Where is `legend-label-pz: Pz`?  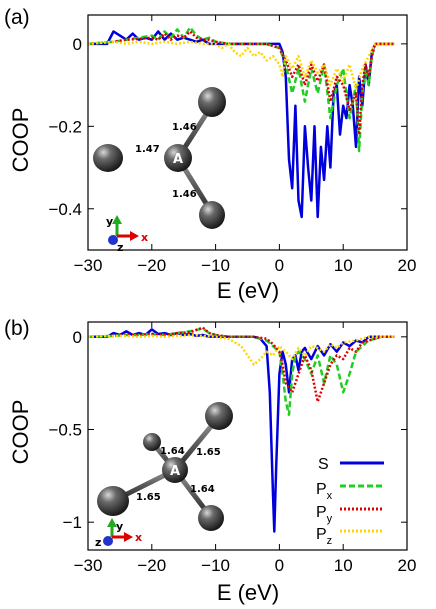 legend-label-pz: Pz is located at coordinates (324, 536).